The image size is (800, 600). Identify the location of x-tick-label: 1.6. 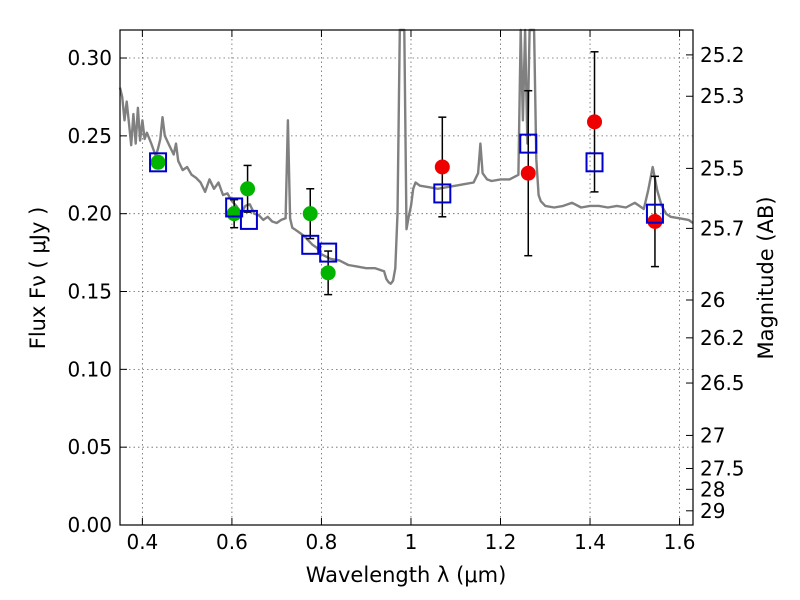
(680, 542).